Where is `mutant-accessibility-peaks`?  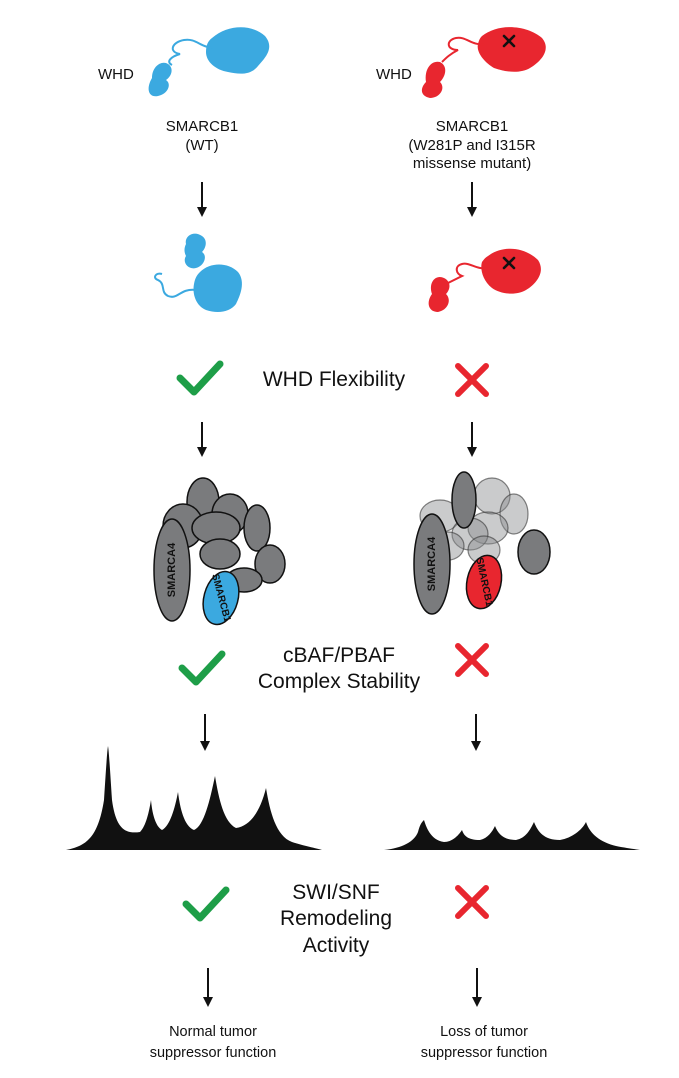 mutant-accessibility-peaks is located at coordinates (512, 835).